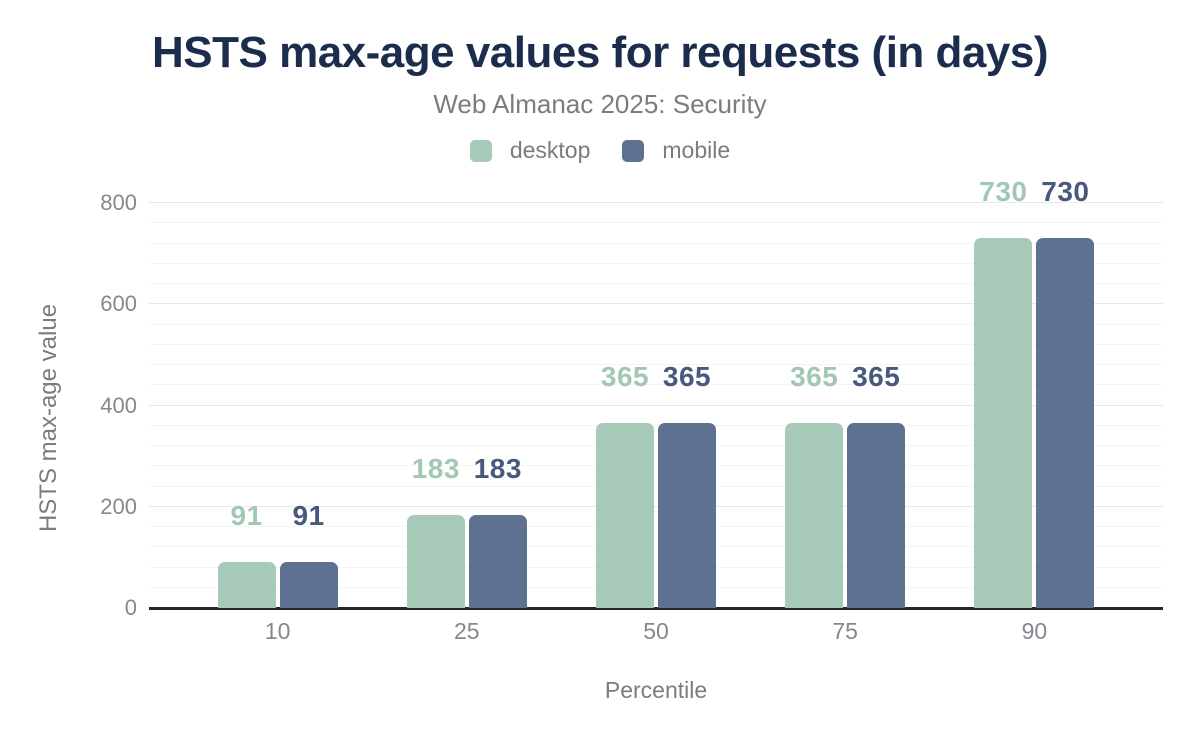 This screenshot has height=742, width=1200. What do you see at coordinates (625, 377) in the screenshot?
I see `bar-label-desktop-p50: 365` at bounding box center [625, 377].